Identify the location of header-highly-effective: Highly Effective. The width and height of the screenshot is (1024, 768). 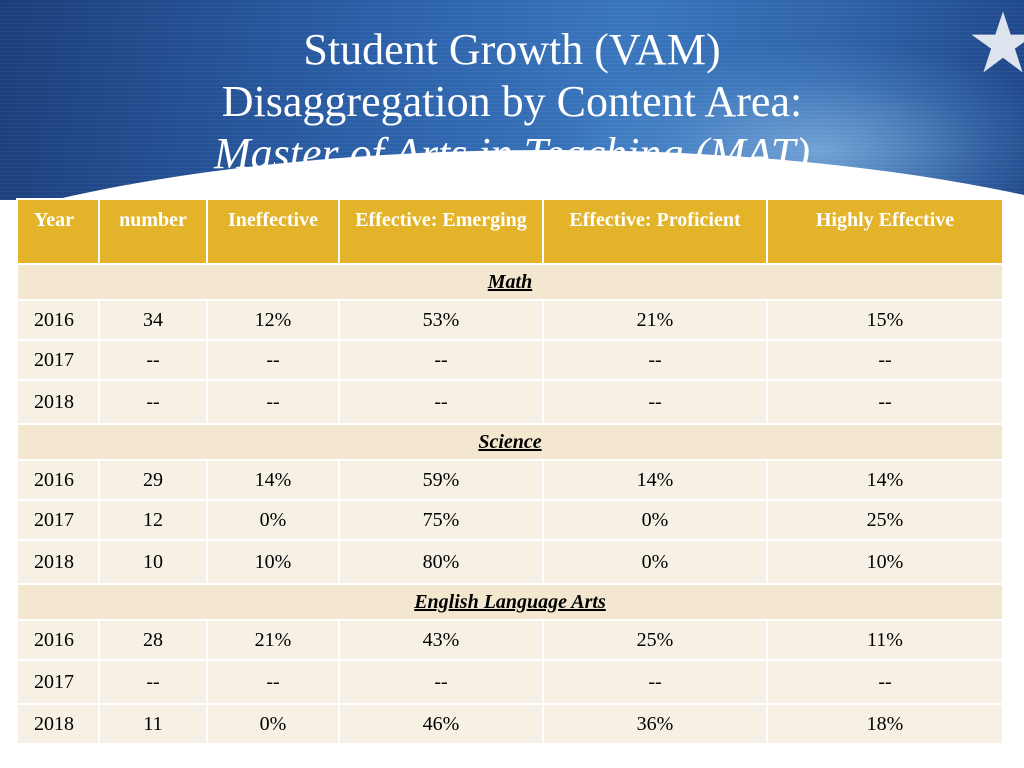
(885, 231).